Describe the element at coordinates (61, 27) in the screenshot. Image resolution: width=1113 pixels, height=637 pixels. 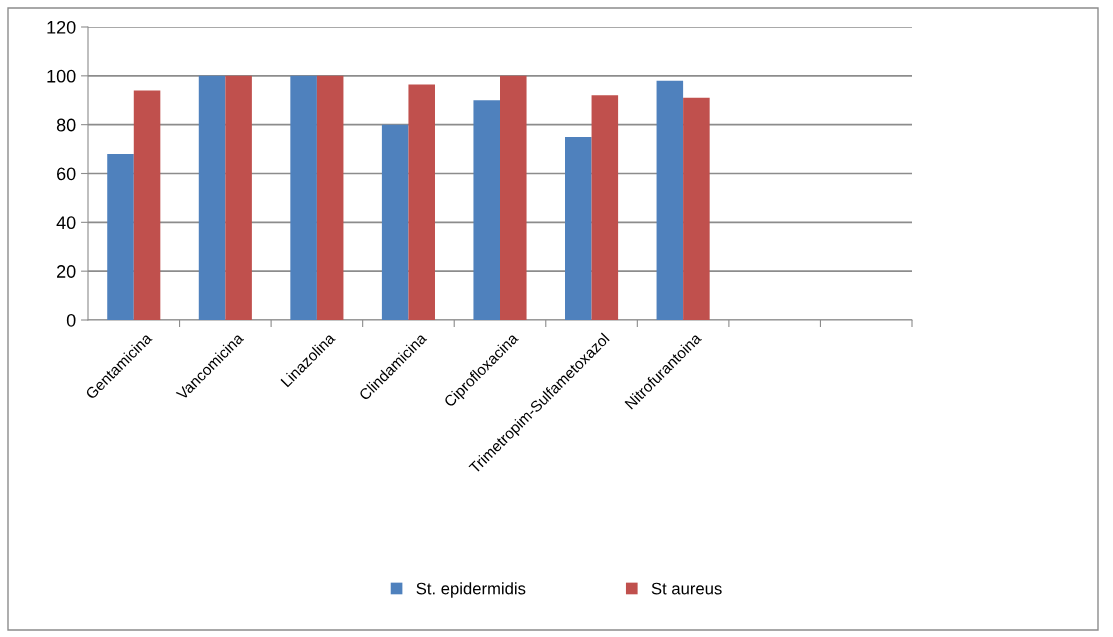
I see `y-tick-label: 120` at that location.